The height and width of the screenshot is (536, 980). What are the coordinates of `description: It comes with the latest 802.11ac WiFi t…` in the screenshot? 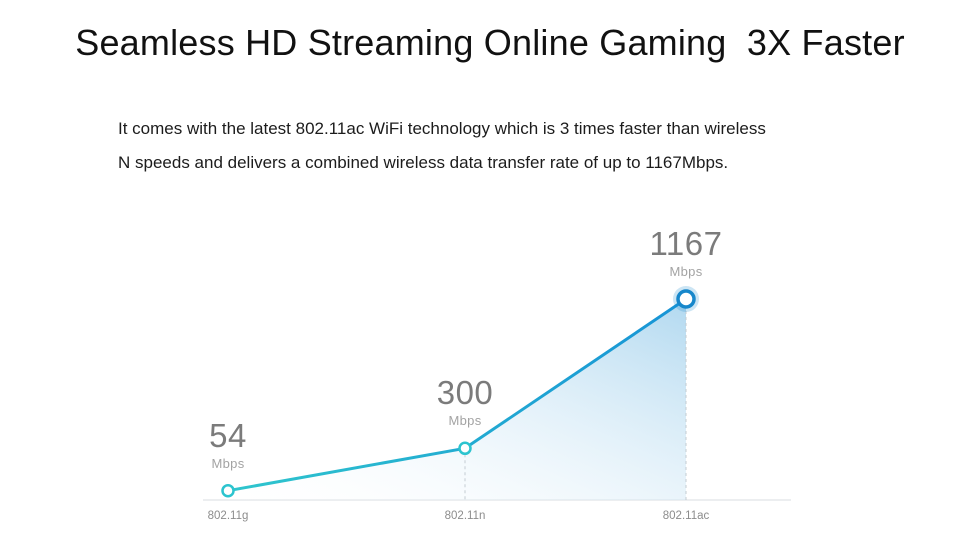 It's located at (442, 146).